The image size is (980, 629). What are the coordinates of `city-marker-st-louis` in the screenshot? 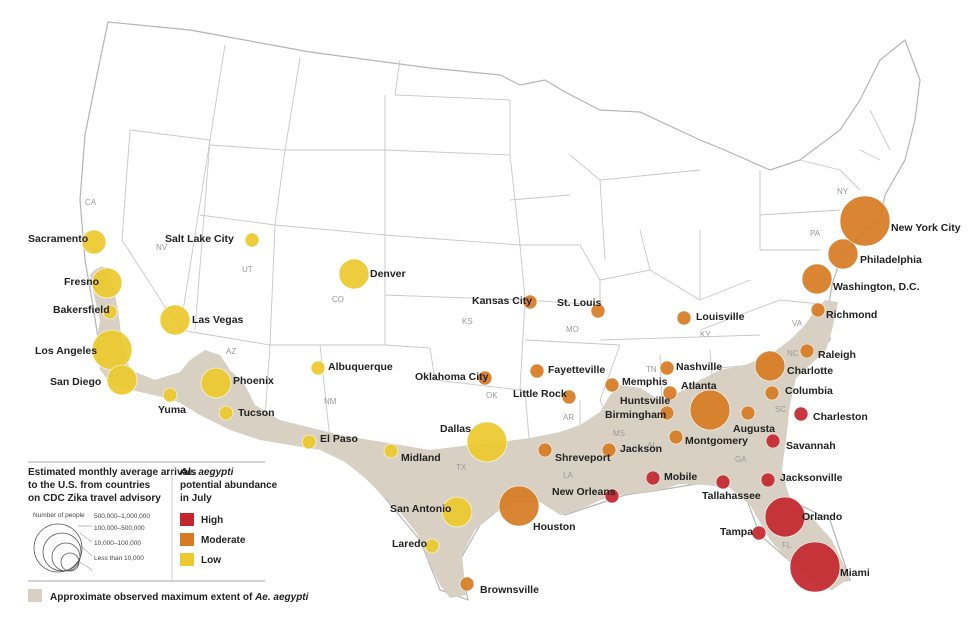 It's located at (598, 311).